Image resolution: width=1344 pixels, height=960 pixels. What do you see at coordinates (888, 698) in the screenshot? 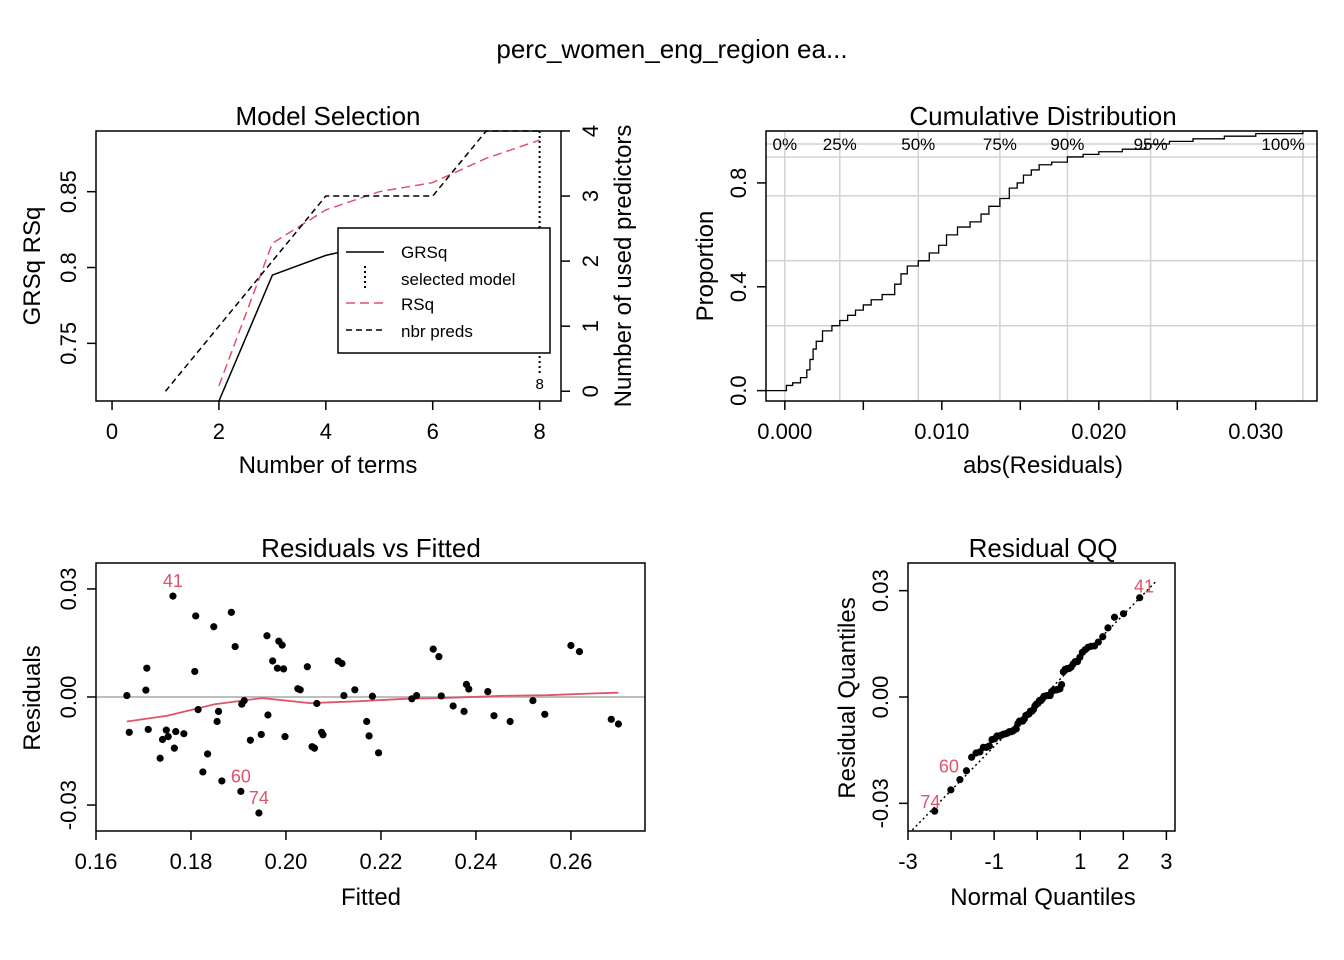
I see `qq-y-axis: -0.03 0.00 0.03` at bounding box center [888, 698].